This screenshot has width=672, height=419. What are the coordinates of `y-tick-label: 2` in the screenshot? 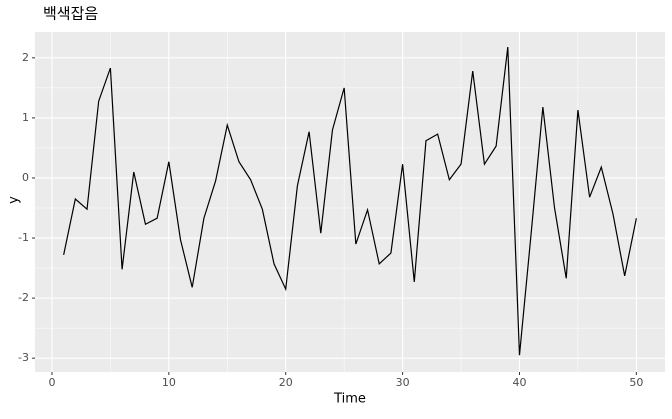 It's located at (25, 57).